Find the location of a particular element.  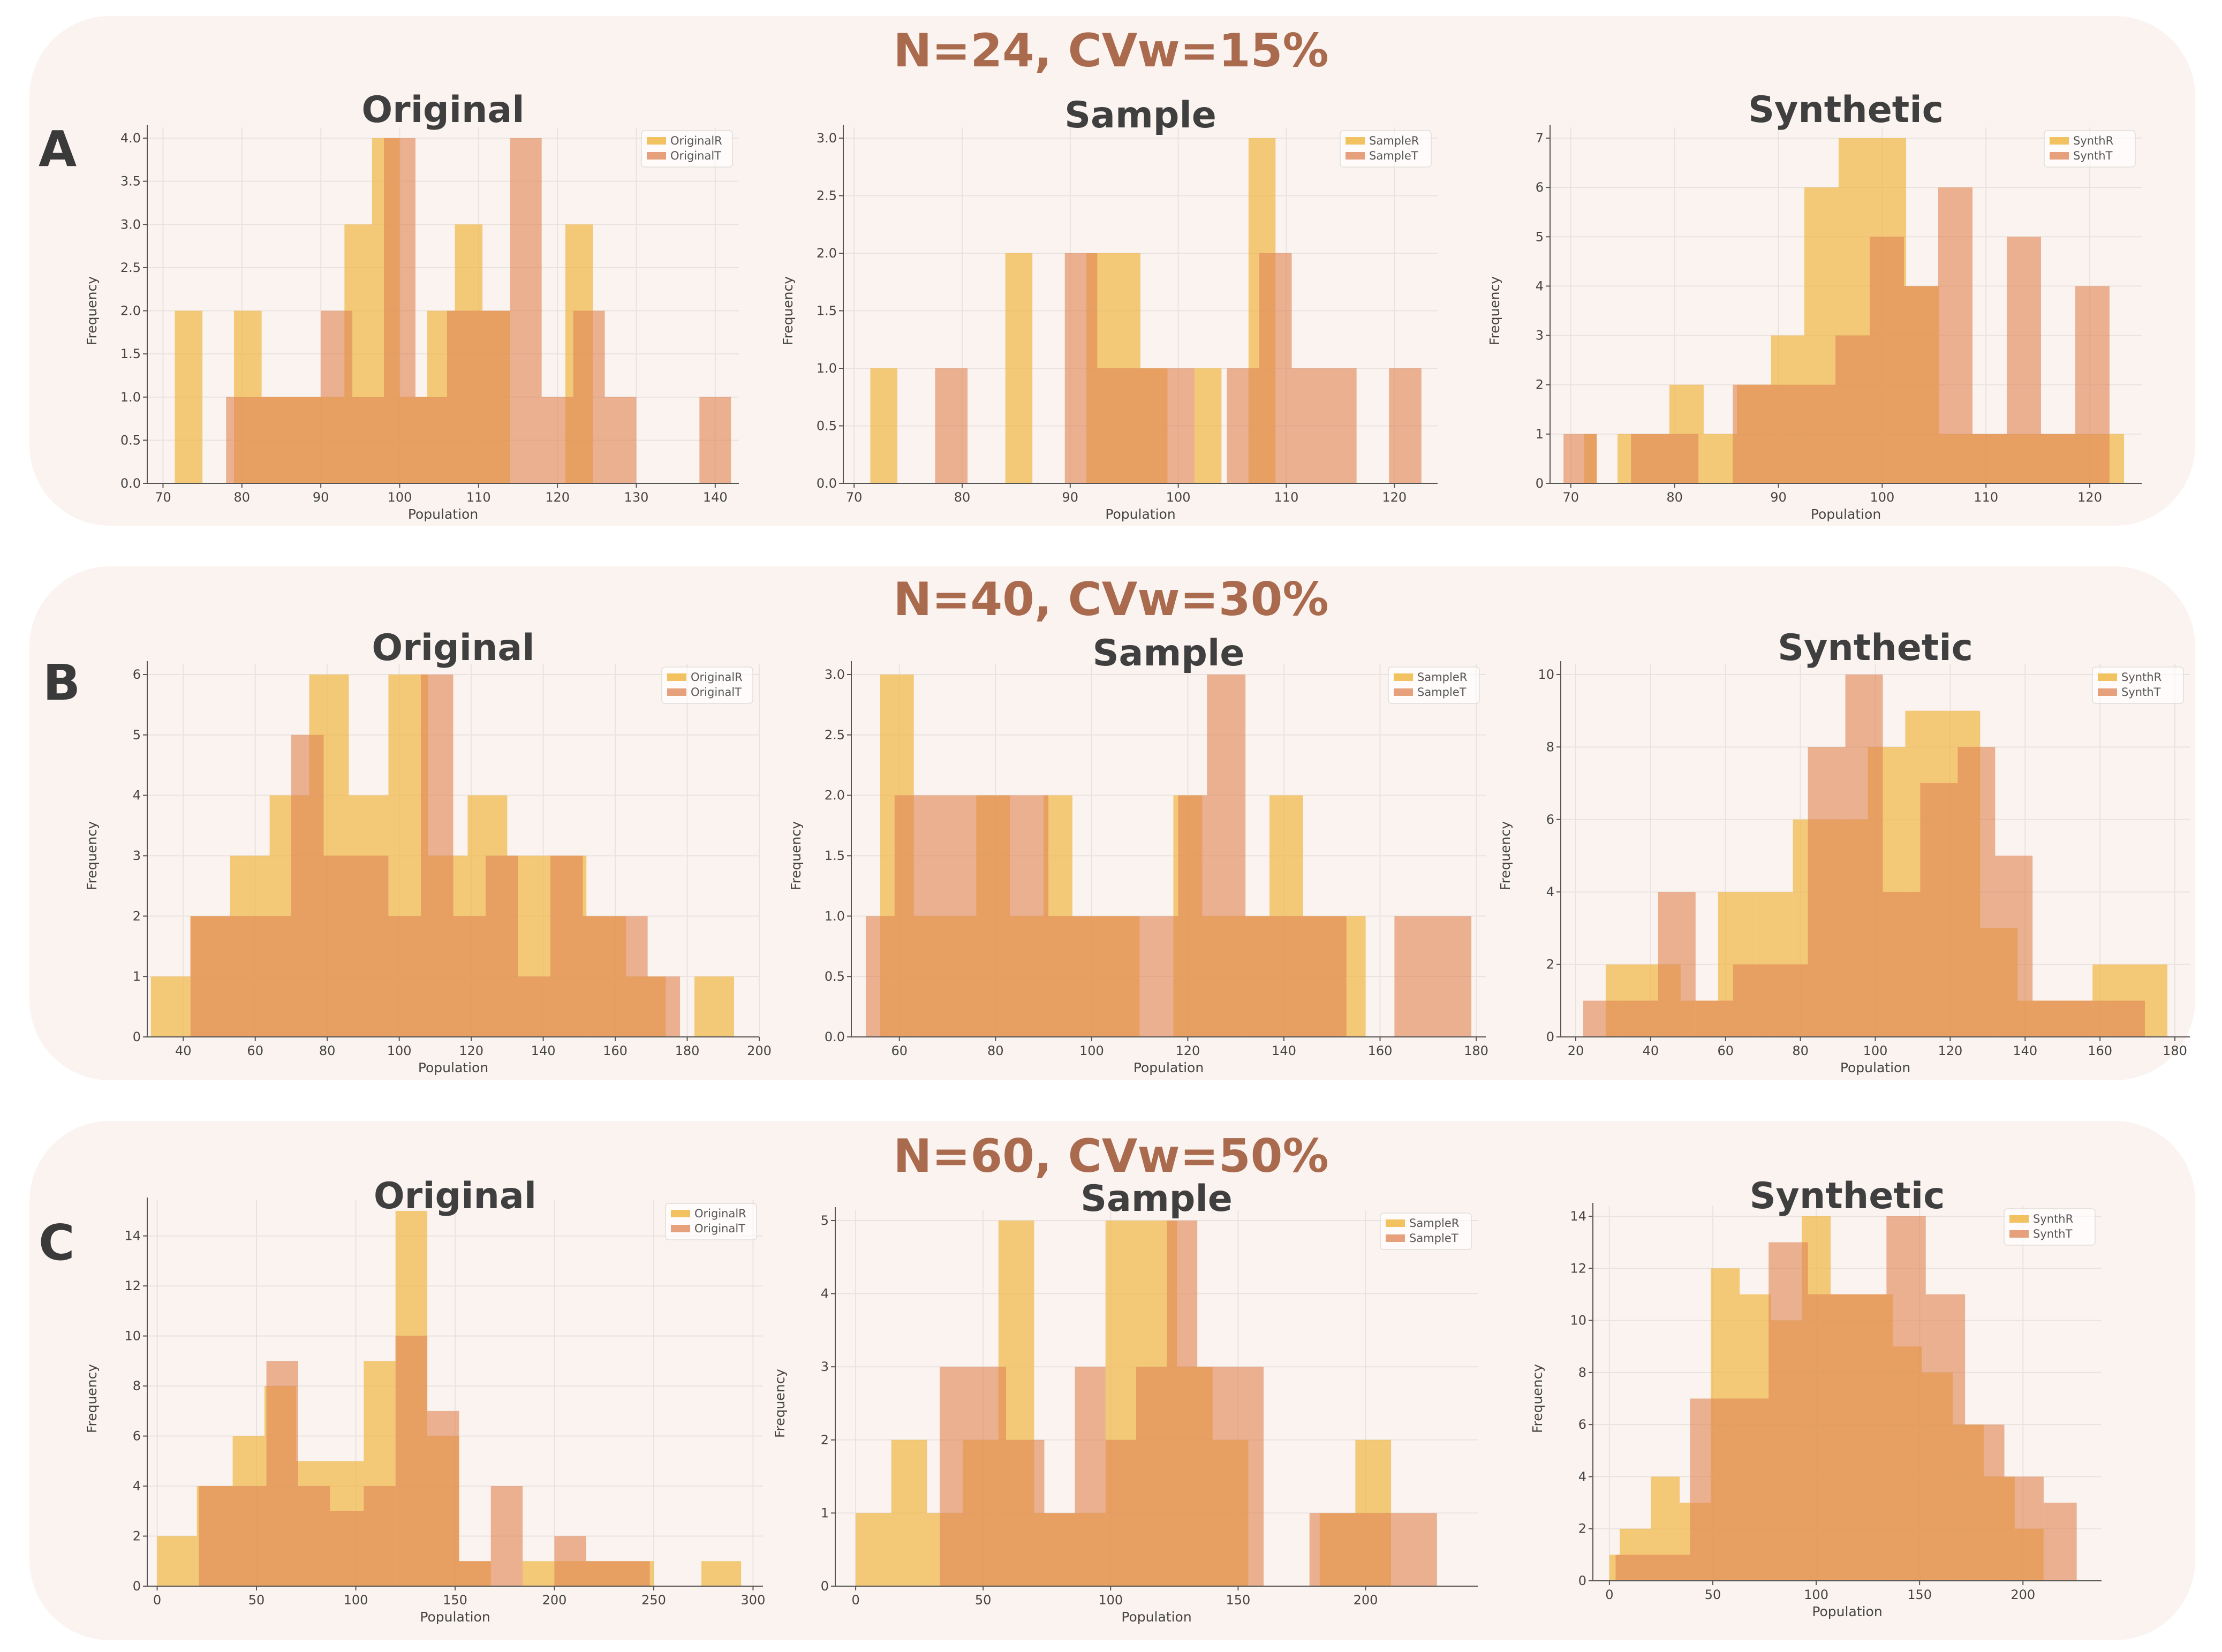

x-tick-label: 90 is located at coordinates (1070, 498).